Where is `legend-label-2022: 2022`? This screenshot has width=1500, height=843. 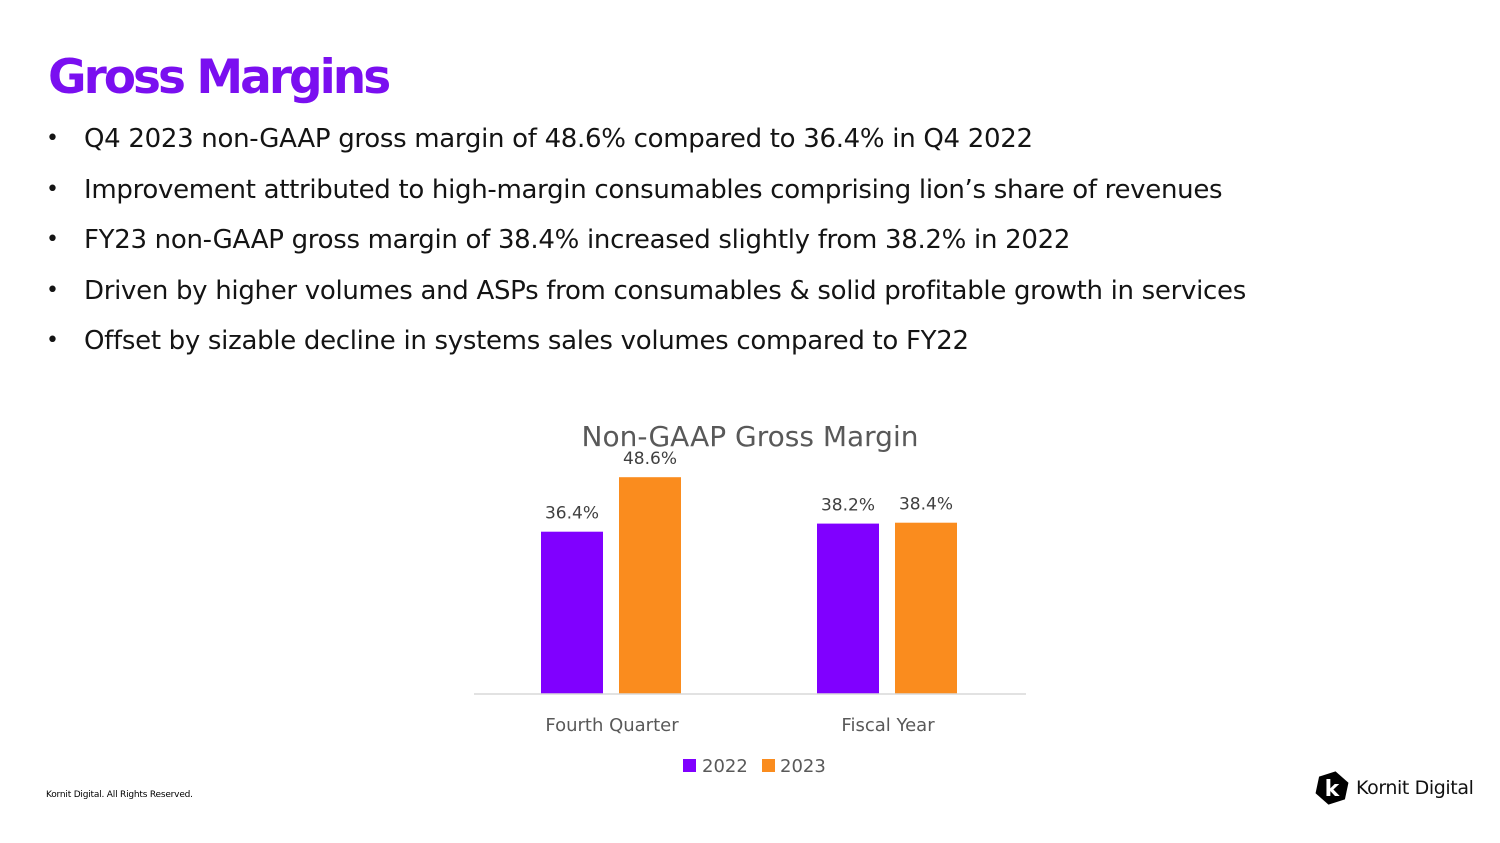
legend-label-2022: 2022 is located at coordinates (725, 766).